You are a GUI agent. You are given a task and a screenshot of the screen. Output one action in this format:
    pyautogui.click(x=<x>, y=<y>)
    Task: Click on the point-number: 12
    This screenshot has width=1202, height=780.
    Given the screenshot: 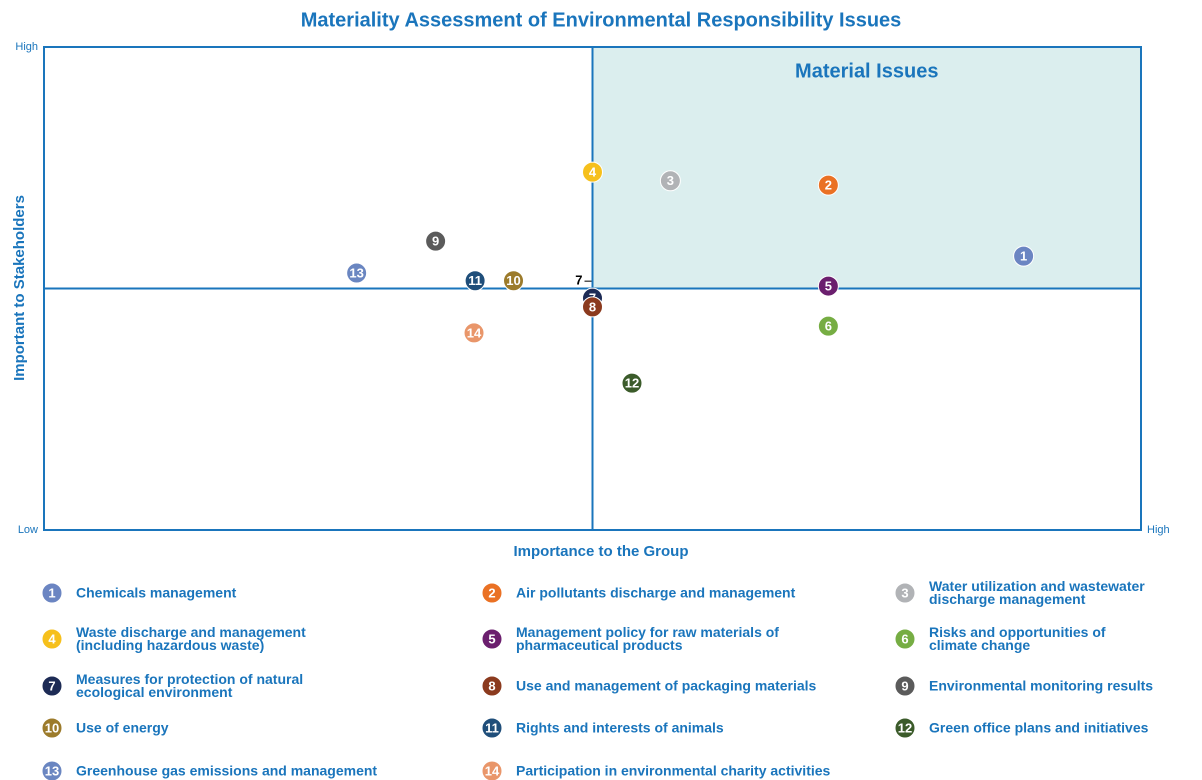 What is the action you would take?
    pyautogui.click(x=632, y=383)
    